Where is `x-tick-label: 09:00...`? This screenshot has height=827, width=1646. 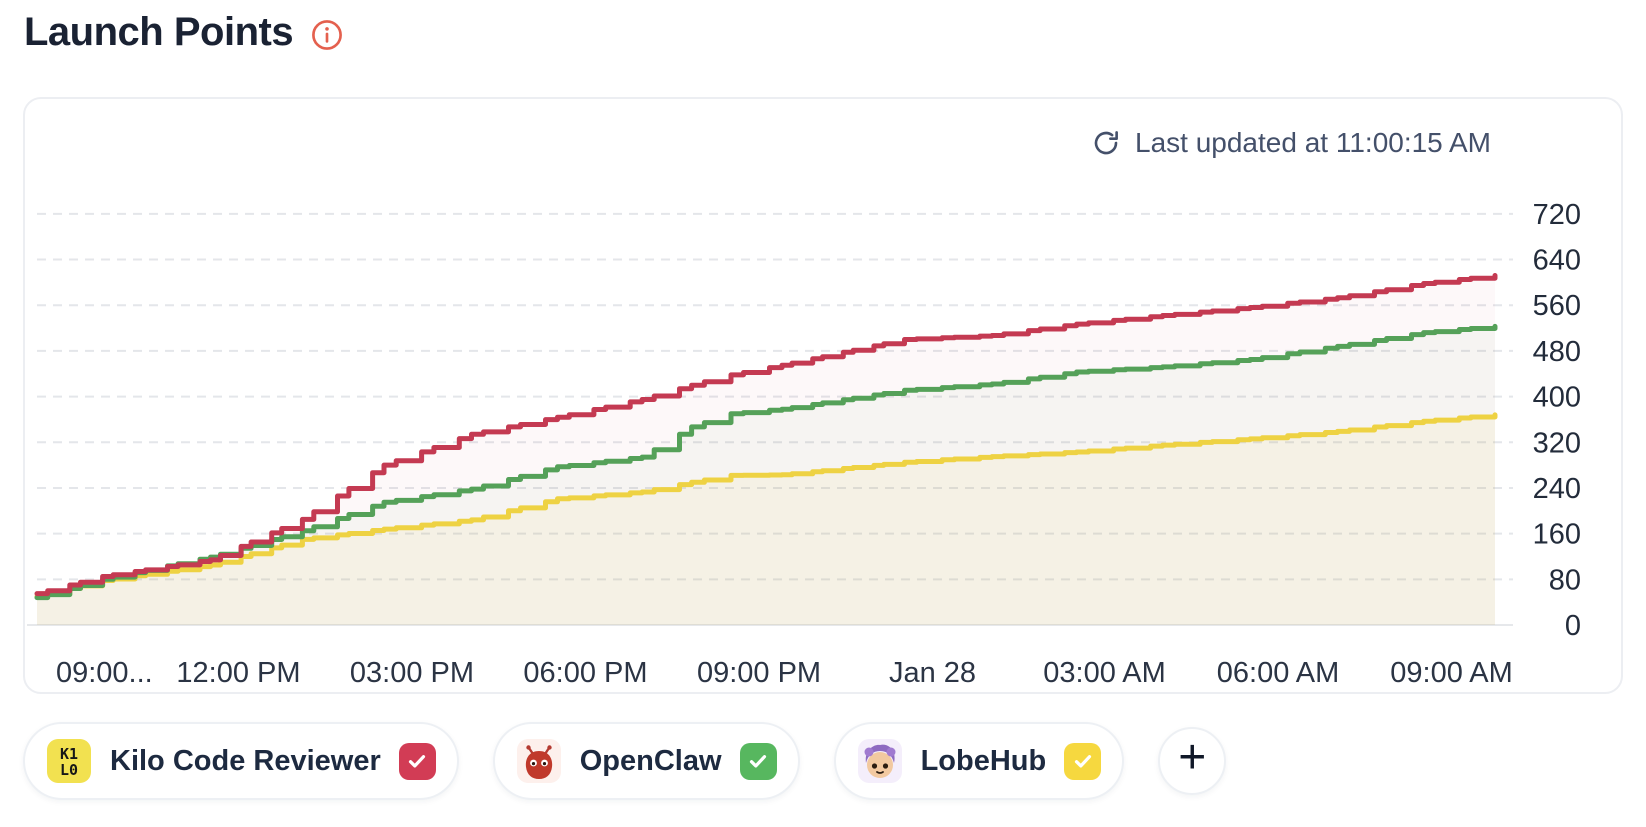
x-tick-label: 09:00... is located at coordinates (104, 673).